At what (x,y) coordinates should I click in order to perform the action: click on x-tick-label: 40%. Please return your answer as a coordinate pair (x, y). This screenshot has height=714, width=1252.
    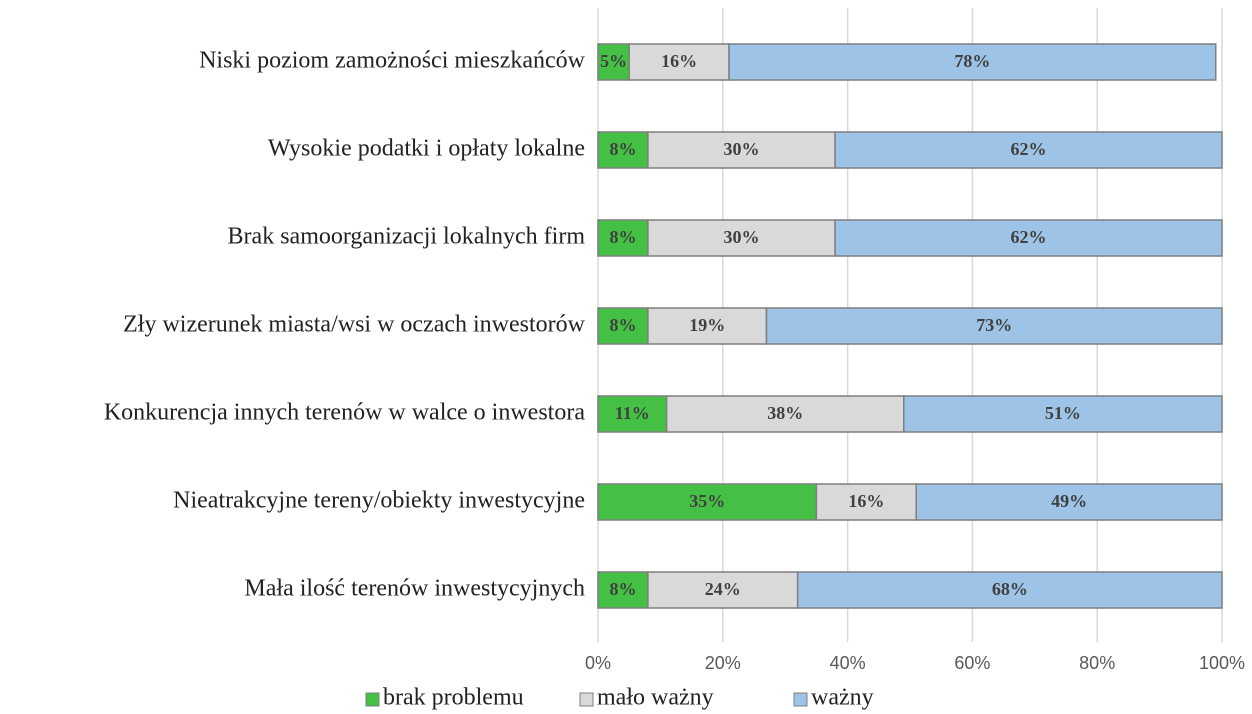
    Looking at the image, I should click on (848, 663).